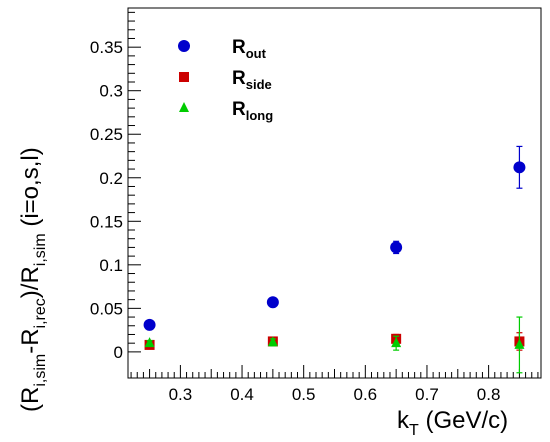 This screenshot has width=550, height=442. I want to click on legend-label-out: Rout, so click(249, 49).